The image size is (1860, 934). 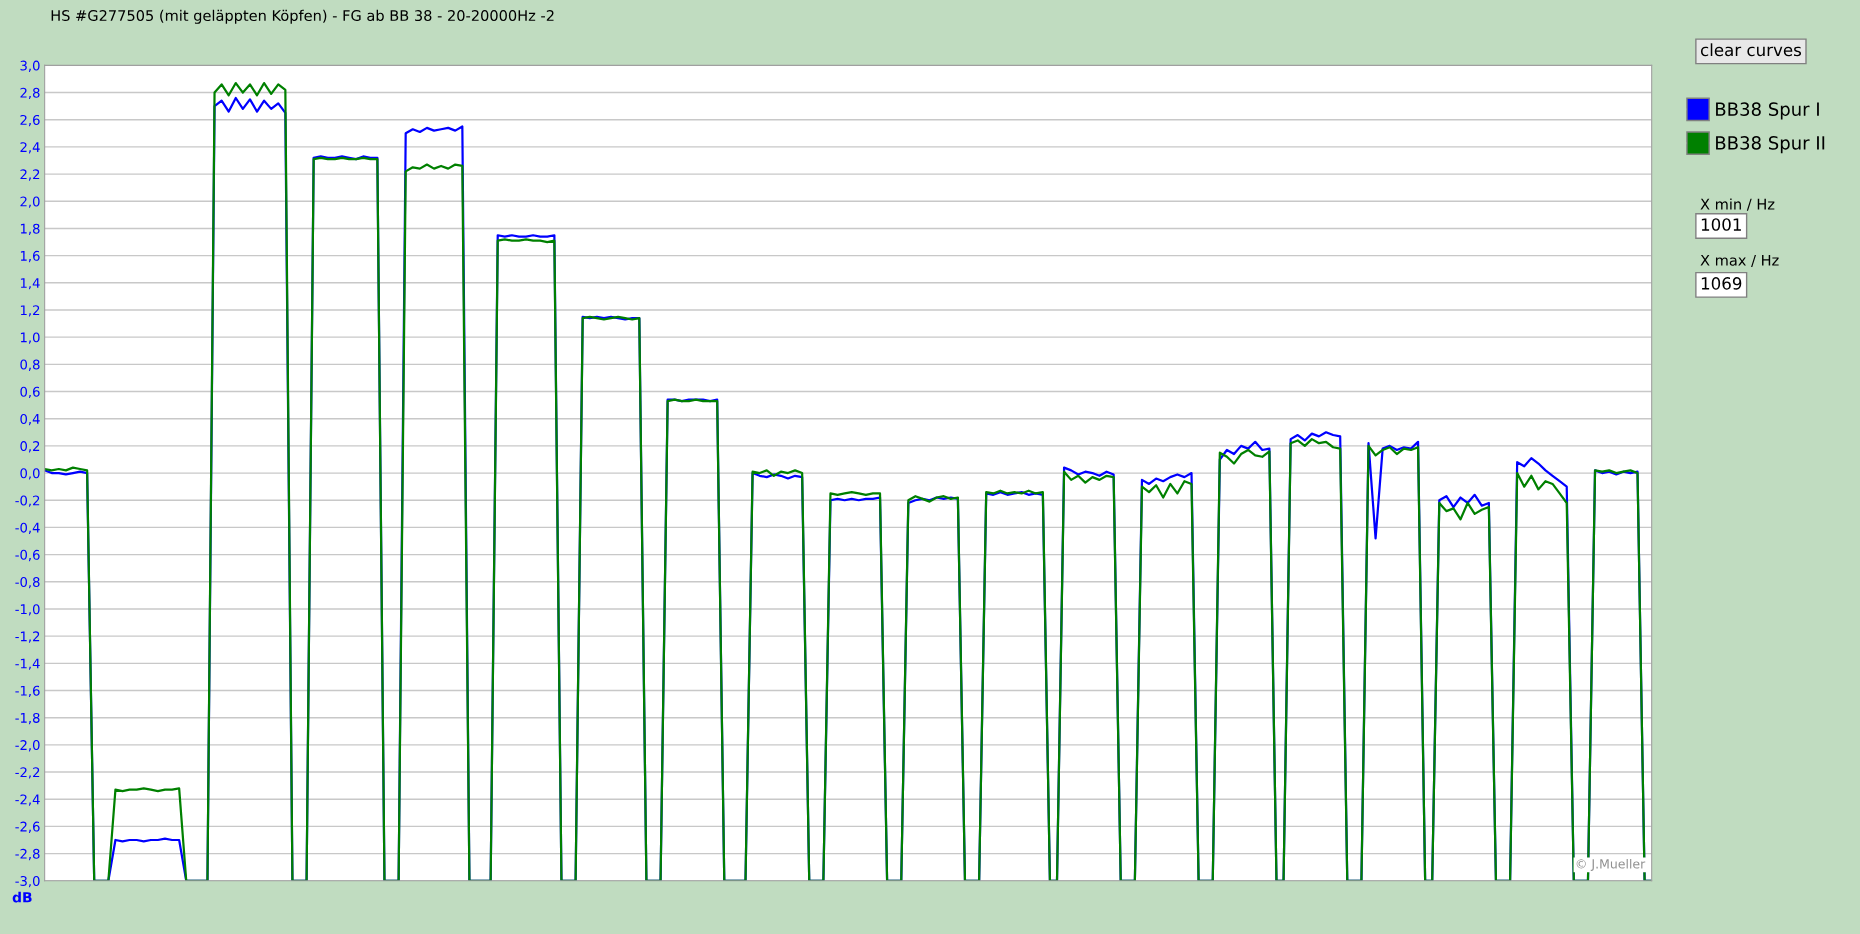 What do you see at coordinates (27, 555) in the screenshot?
I see `y-tick-label: -0,6` at bounding box center [27, 555].